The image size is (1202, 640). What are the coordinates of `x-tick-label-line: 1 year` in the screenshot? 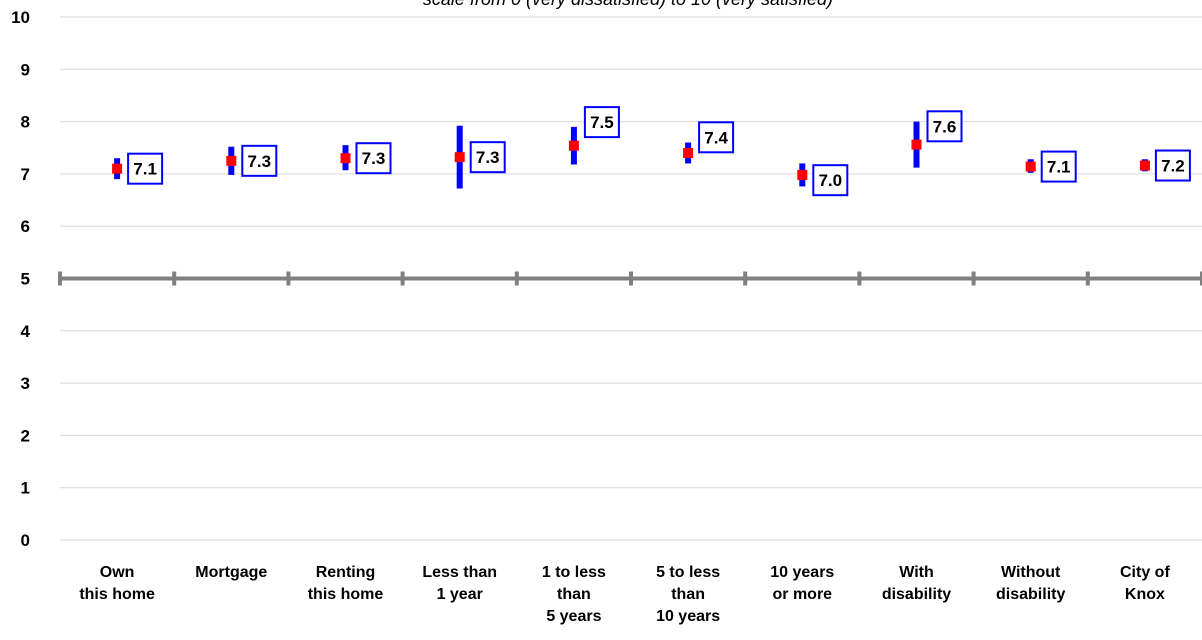 It's located at (460, 594).